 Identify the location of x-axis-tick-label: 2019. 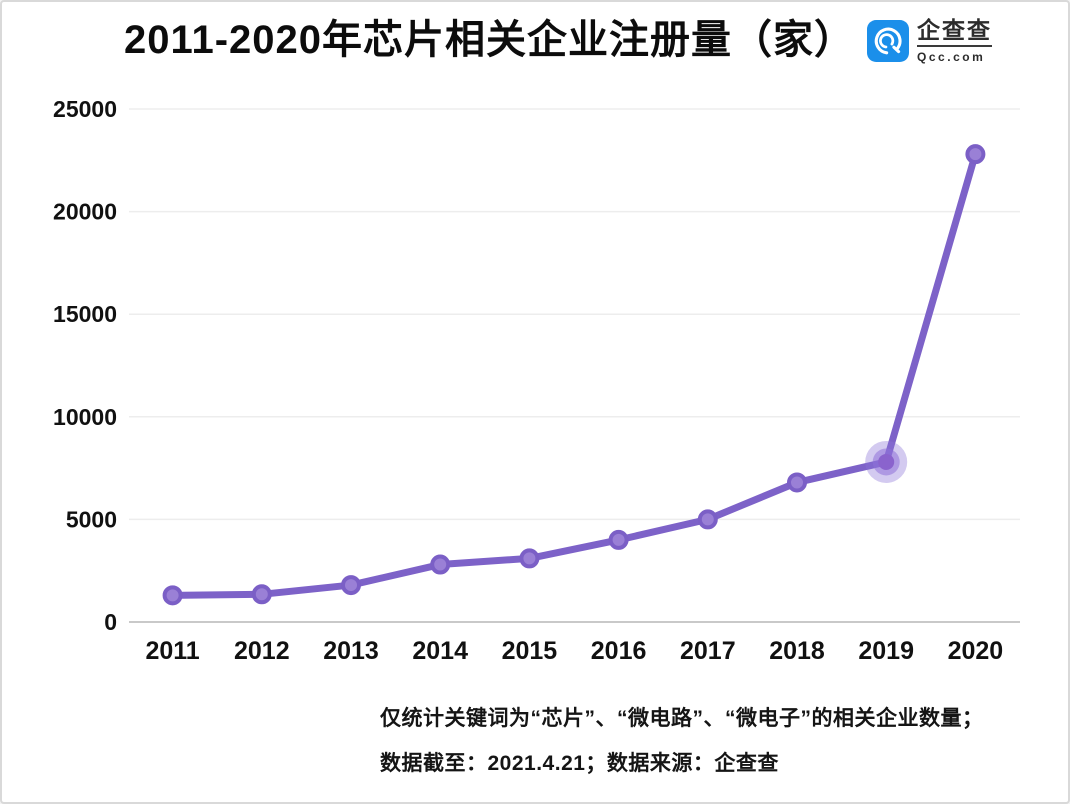
(886, 651).